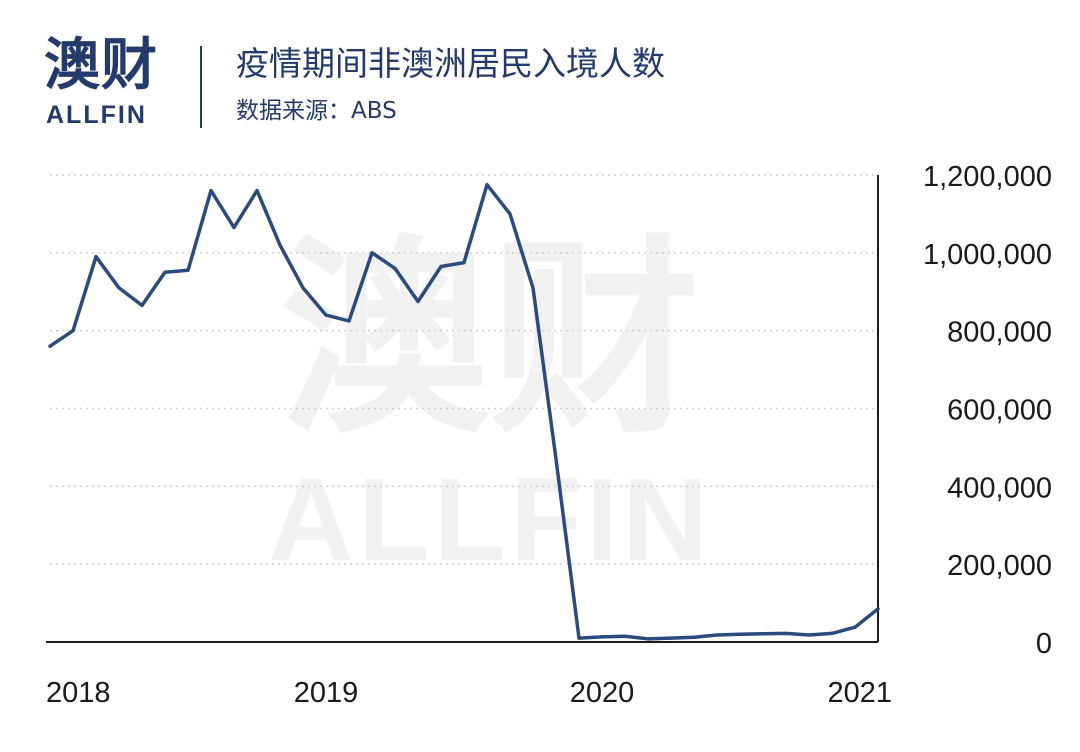 The height and width of the screenshot is (752, 1080). I want to click on x-tick-label: 2018, so click(78, 693).